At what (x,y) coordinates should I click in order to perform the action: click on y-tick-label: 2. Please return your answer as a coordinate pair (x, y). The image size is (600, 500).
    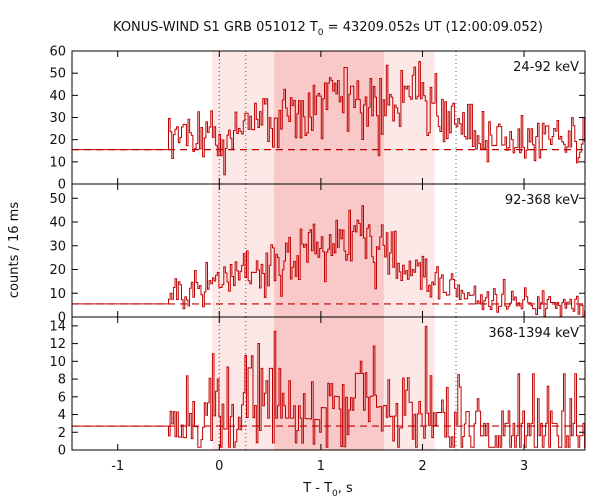
    Looking at the image, I should click on (62, 433).